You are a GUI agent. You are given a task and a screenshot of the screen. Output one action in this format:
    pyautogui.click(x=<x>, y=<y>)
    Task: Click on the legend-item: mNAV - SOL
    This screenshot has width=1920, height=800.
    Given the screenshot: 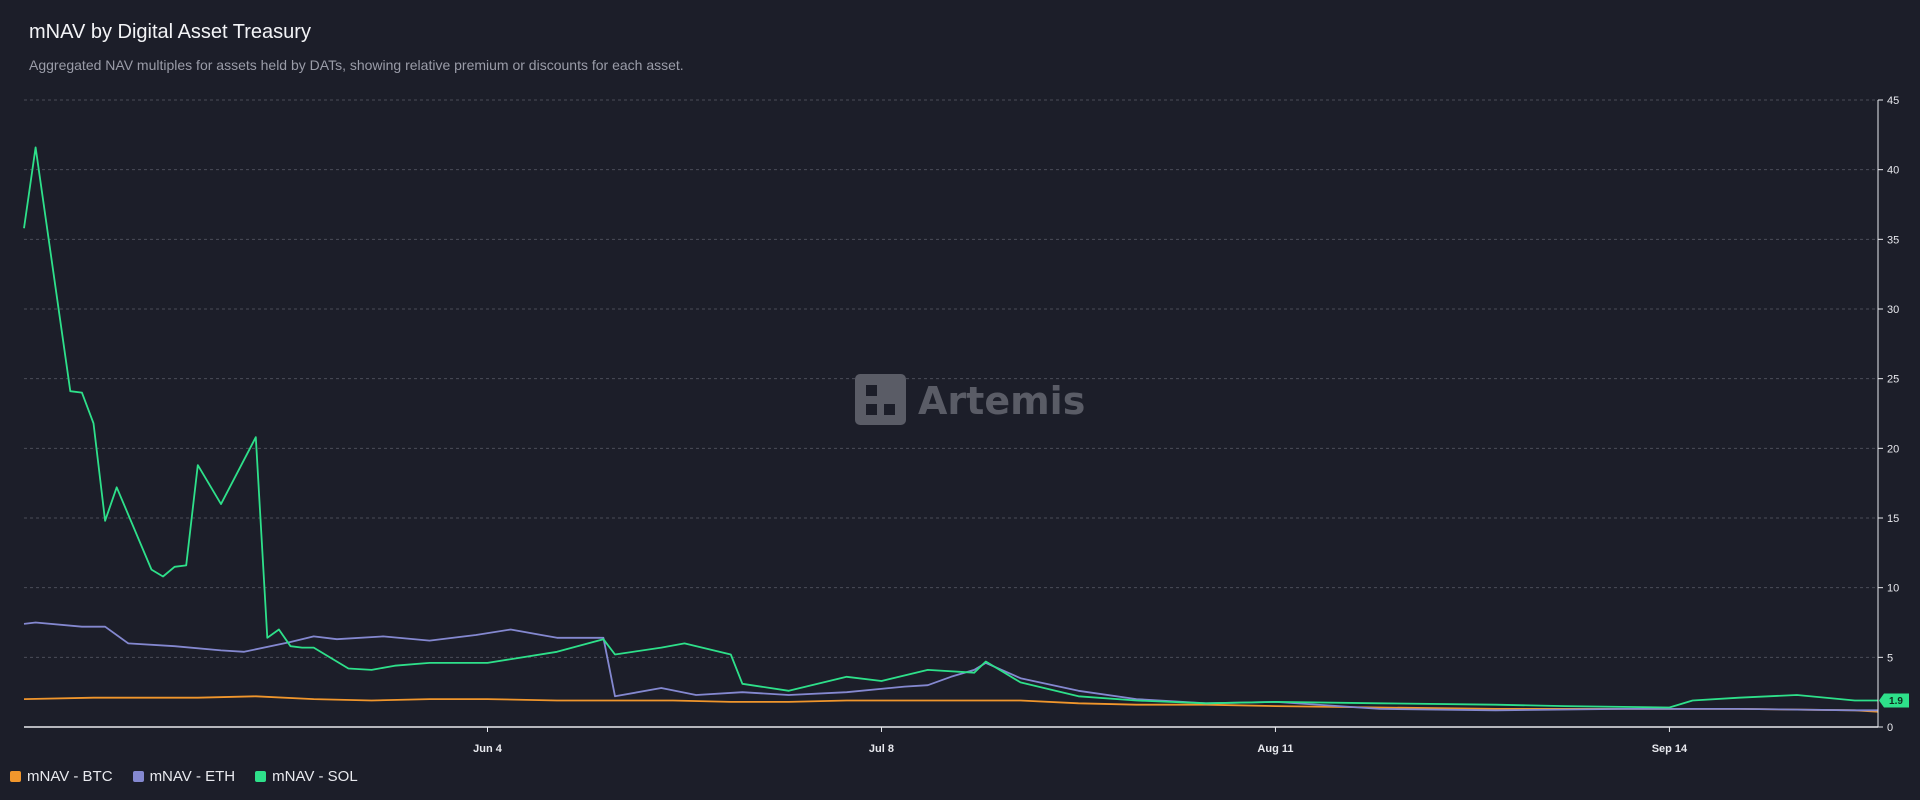 What is the action you would take?
    pyautogui.click(x=306, y=776)
    